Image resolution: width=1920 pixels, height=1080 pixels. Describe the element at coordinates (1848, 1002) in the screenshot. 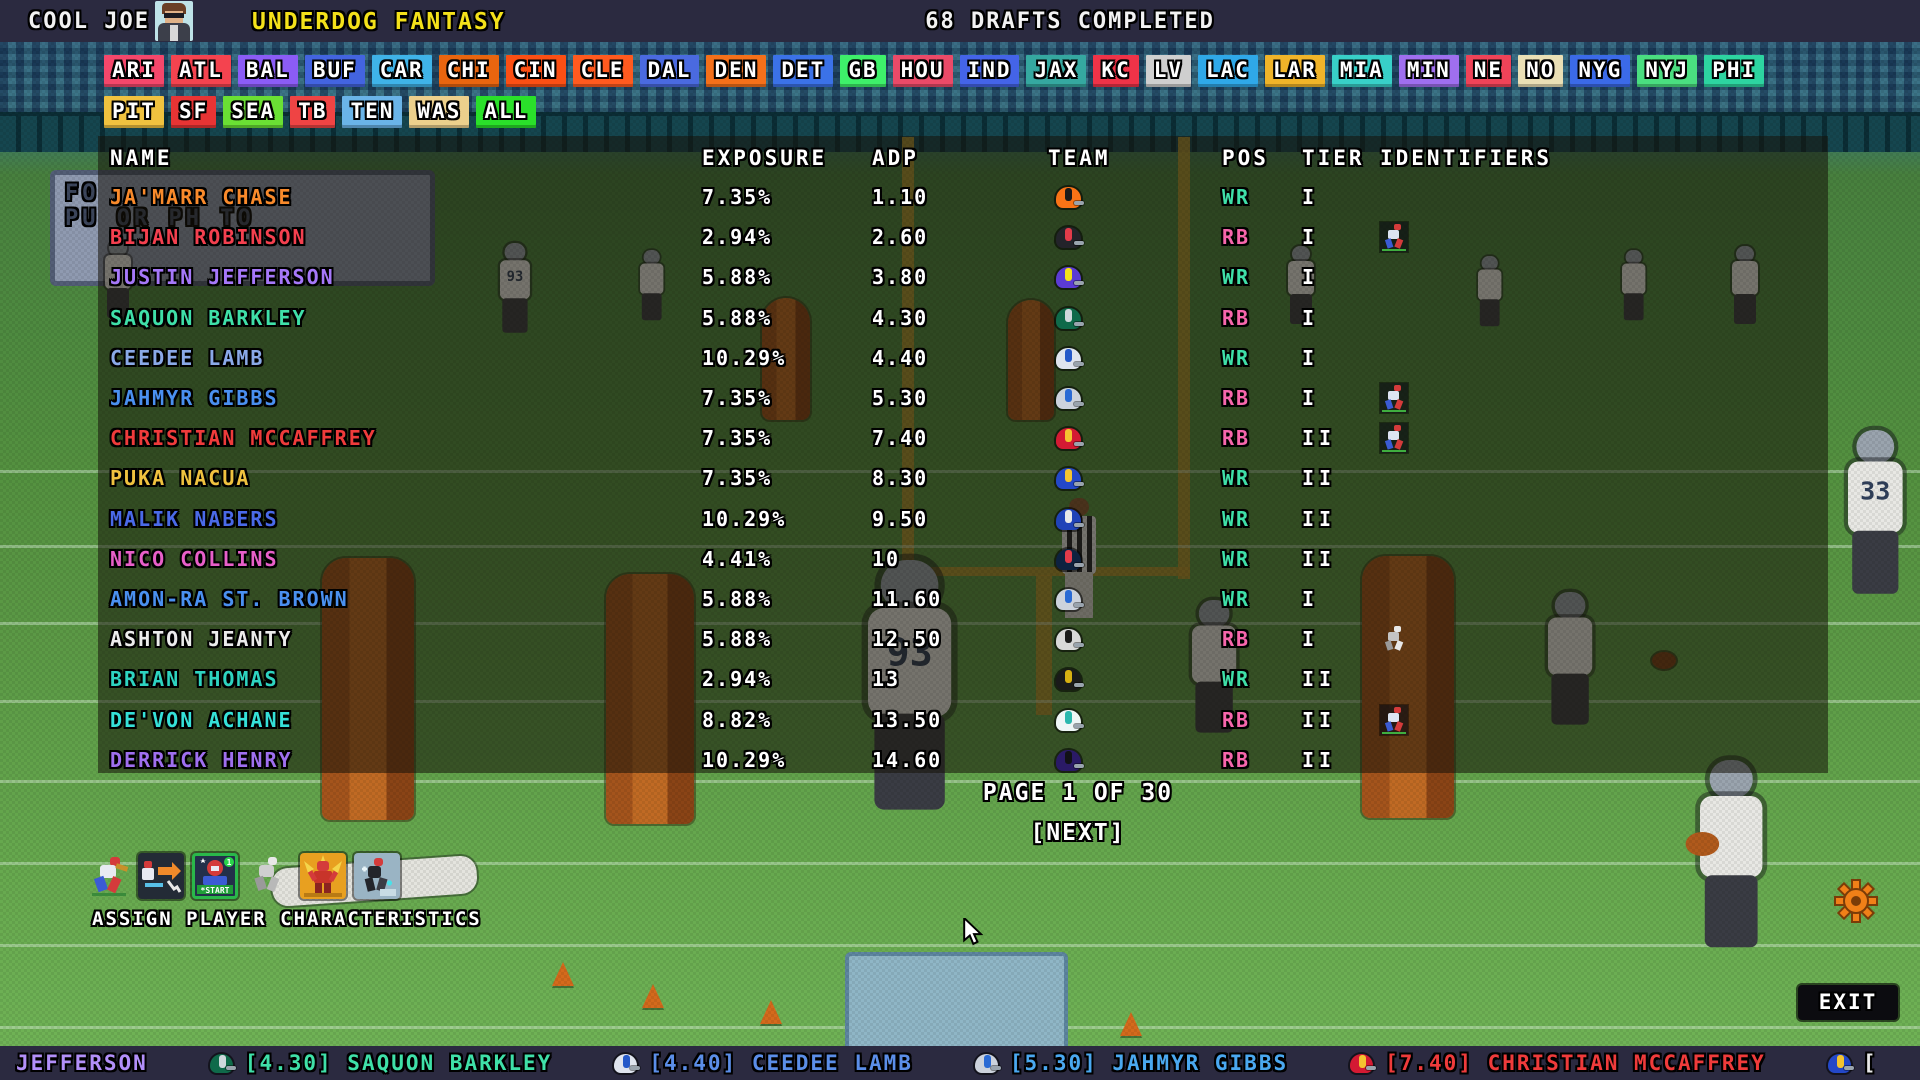

I see `exit-button: EXIT` at that location.